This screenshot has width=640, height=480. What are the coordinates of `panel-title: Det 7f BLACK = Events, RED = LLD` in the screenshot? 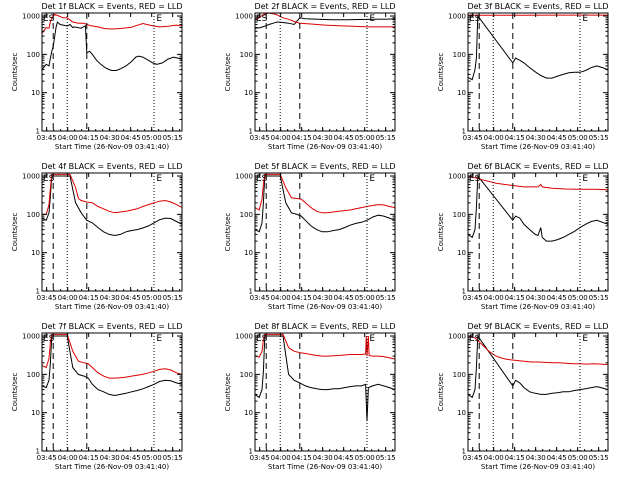 It's located at (111, 326).